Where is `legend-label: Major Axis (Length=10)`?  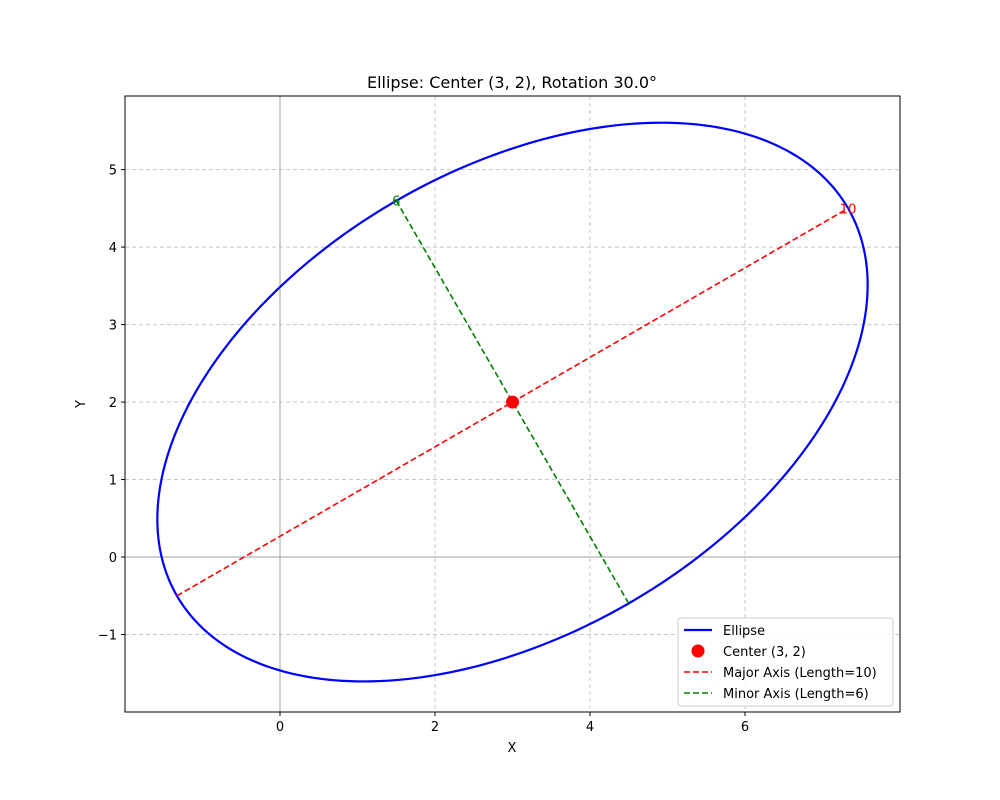
legend-label: Major Axis (Length=10) is located at coordinates (800, 673).